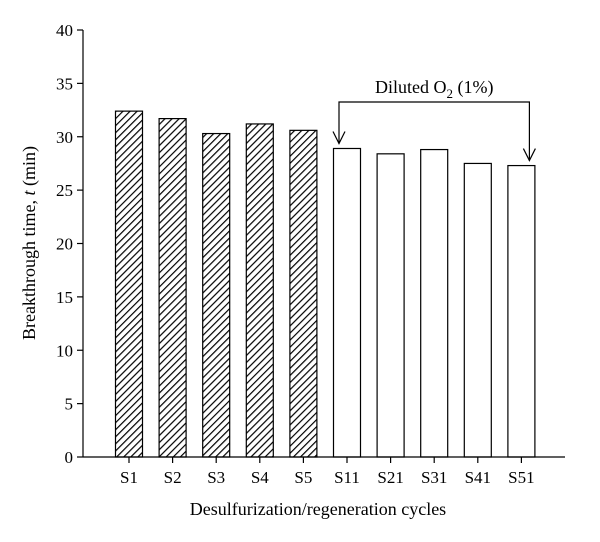 This screenshot has height=542, width=600. What do you see at coordinates (347, 302) in the screenshot?
I see `bar-S11` at bounding box center [347, 302].